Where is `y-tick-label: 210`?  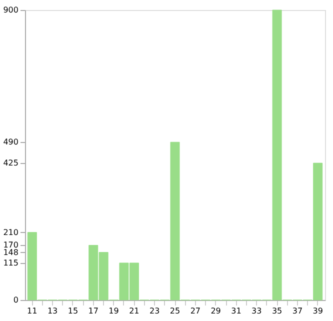 y-tick-label: 210 is located at coordinates (10, 232).